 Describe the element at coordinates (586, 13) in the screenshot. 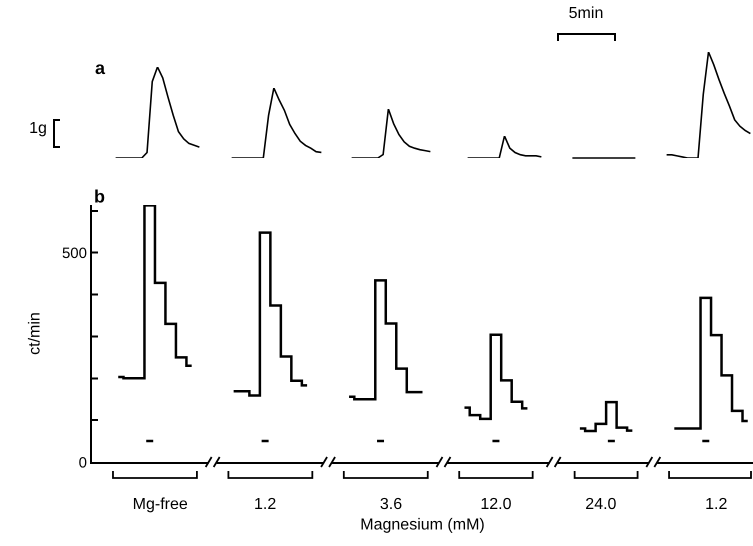

I see `text: 5min` at that location.